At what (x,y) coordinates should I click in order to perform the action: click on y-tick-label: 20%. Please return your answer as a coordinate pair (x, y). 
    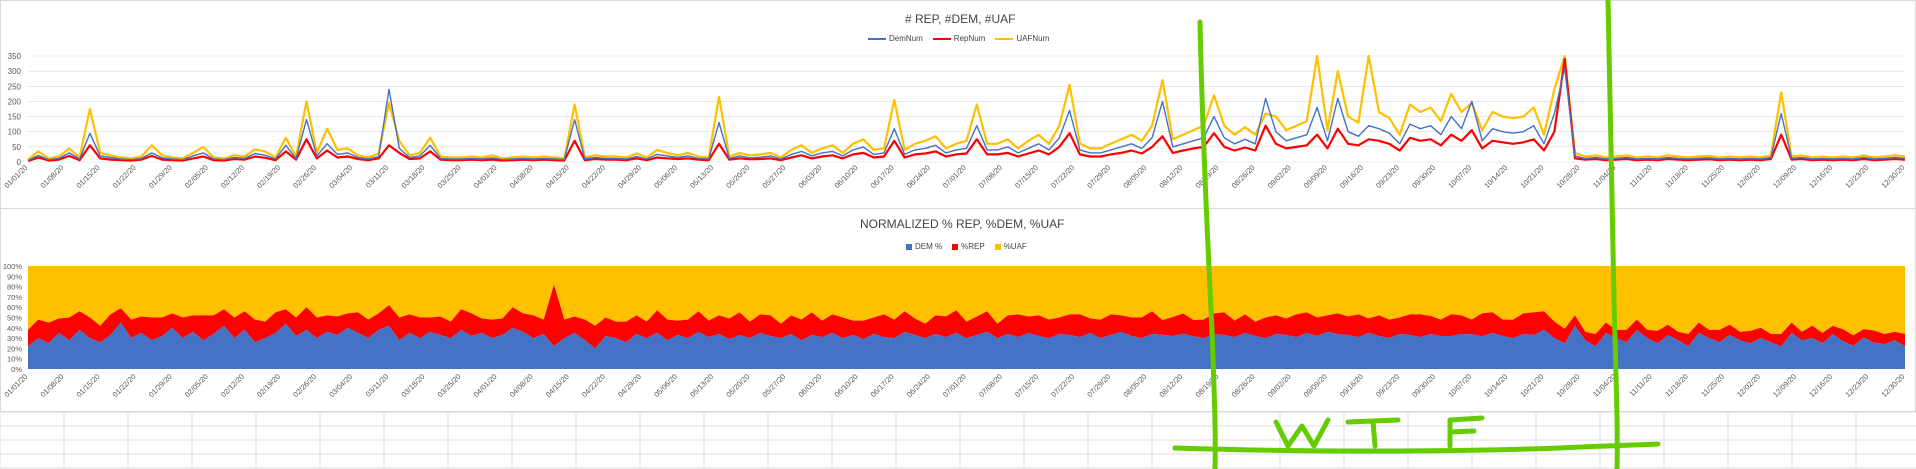
    Looking at the image, I should click on (14, 348).